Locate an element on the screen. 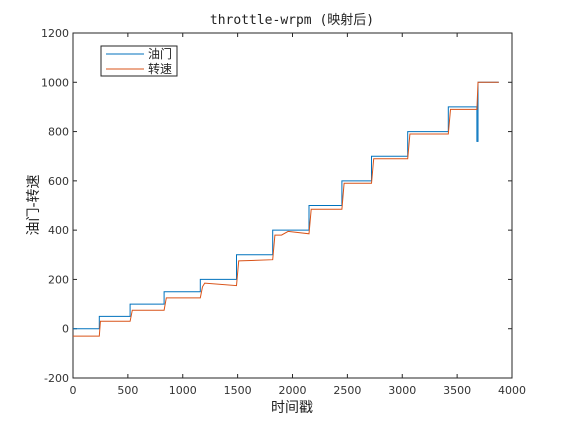 The height and width of the screenshot is (424, 565). x-tick-label: 0 is located at coordinates (73, 390).